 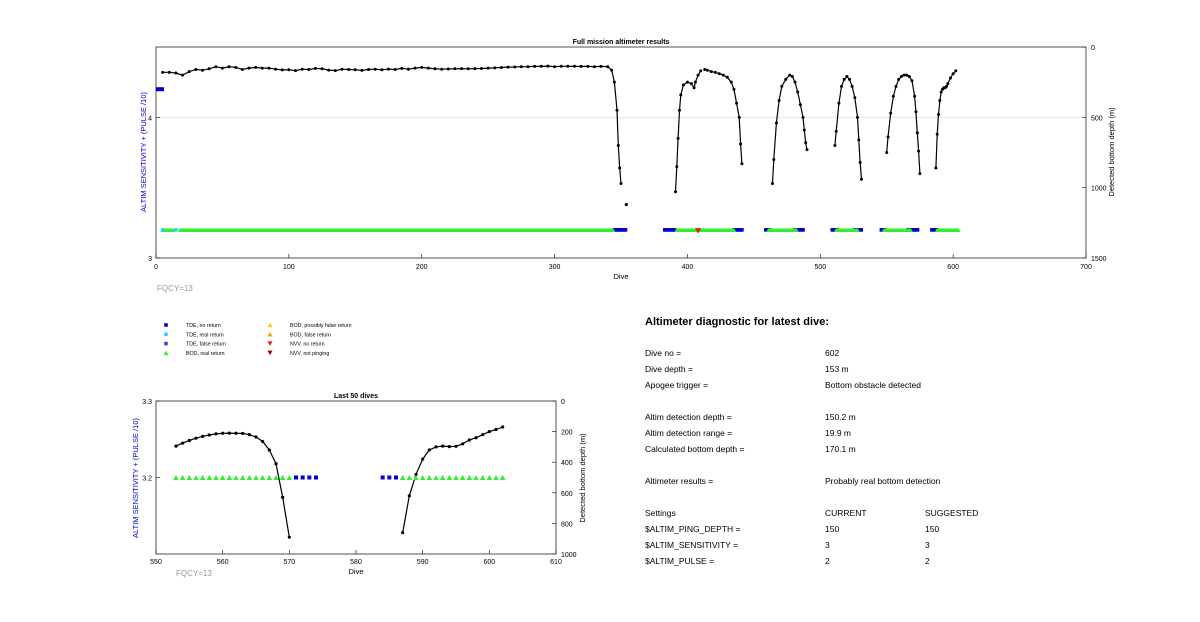 I want to click on suggested-header: SUGGESTED, so click(x=952, y=513).